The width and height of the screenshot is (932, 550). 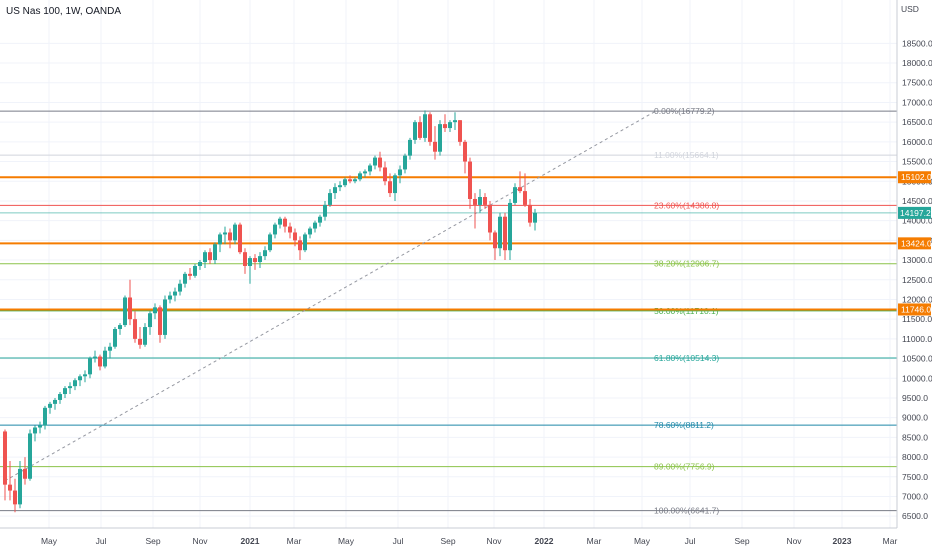 I want to click on time-tick-label: 2021, so click(x=250, y=541).